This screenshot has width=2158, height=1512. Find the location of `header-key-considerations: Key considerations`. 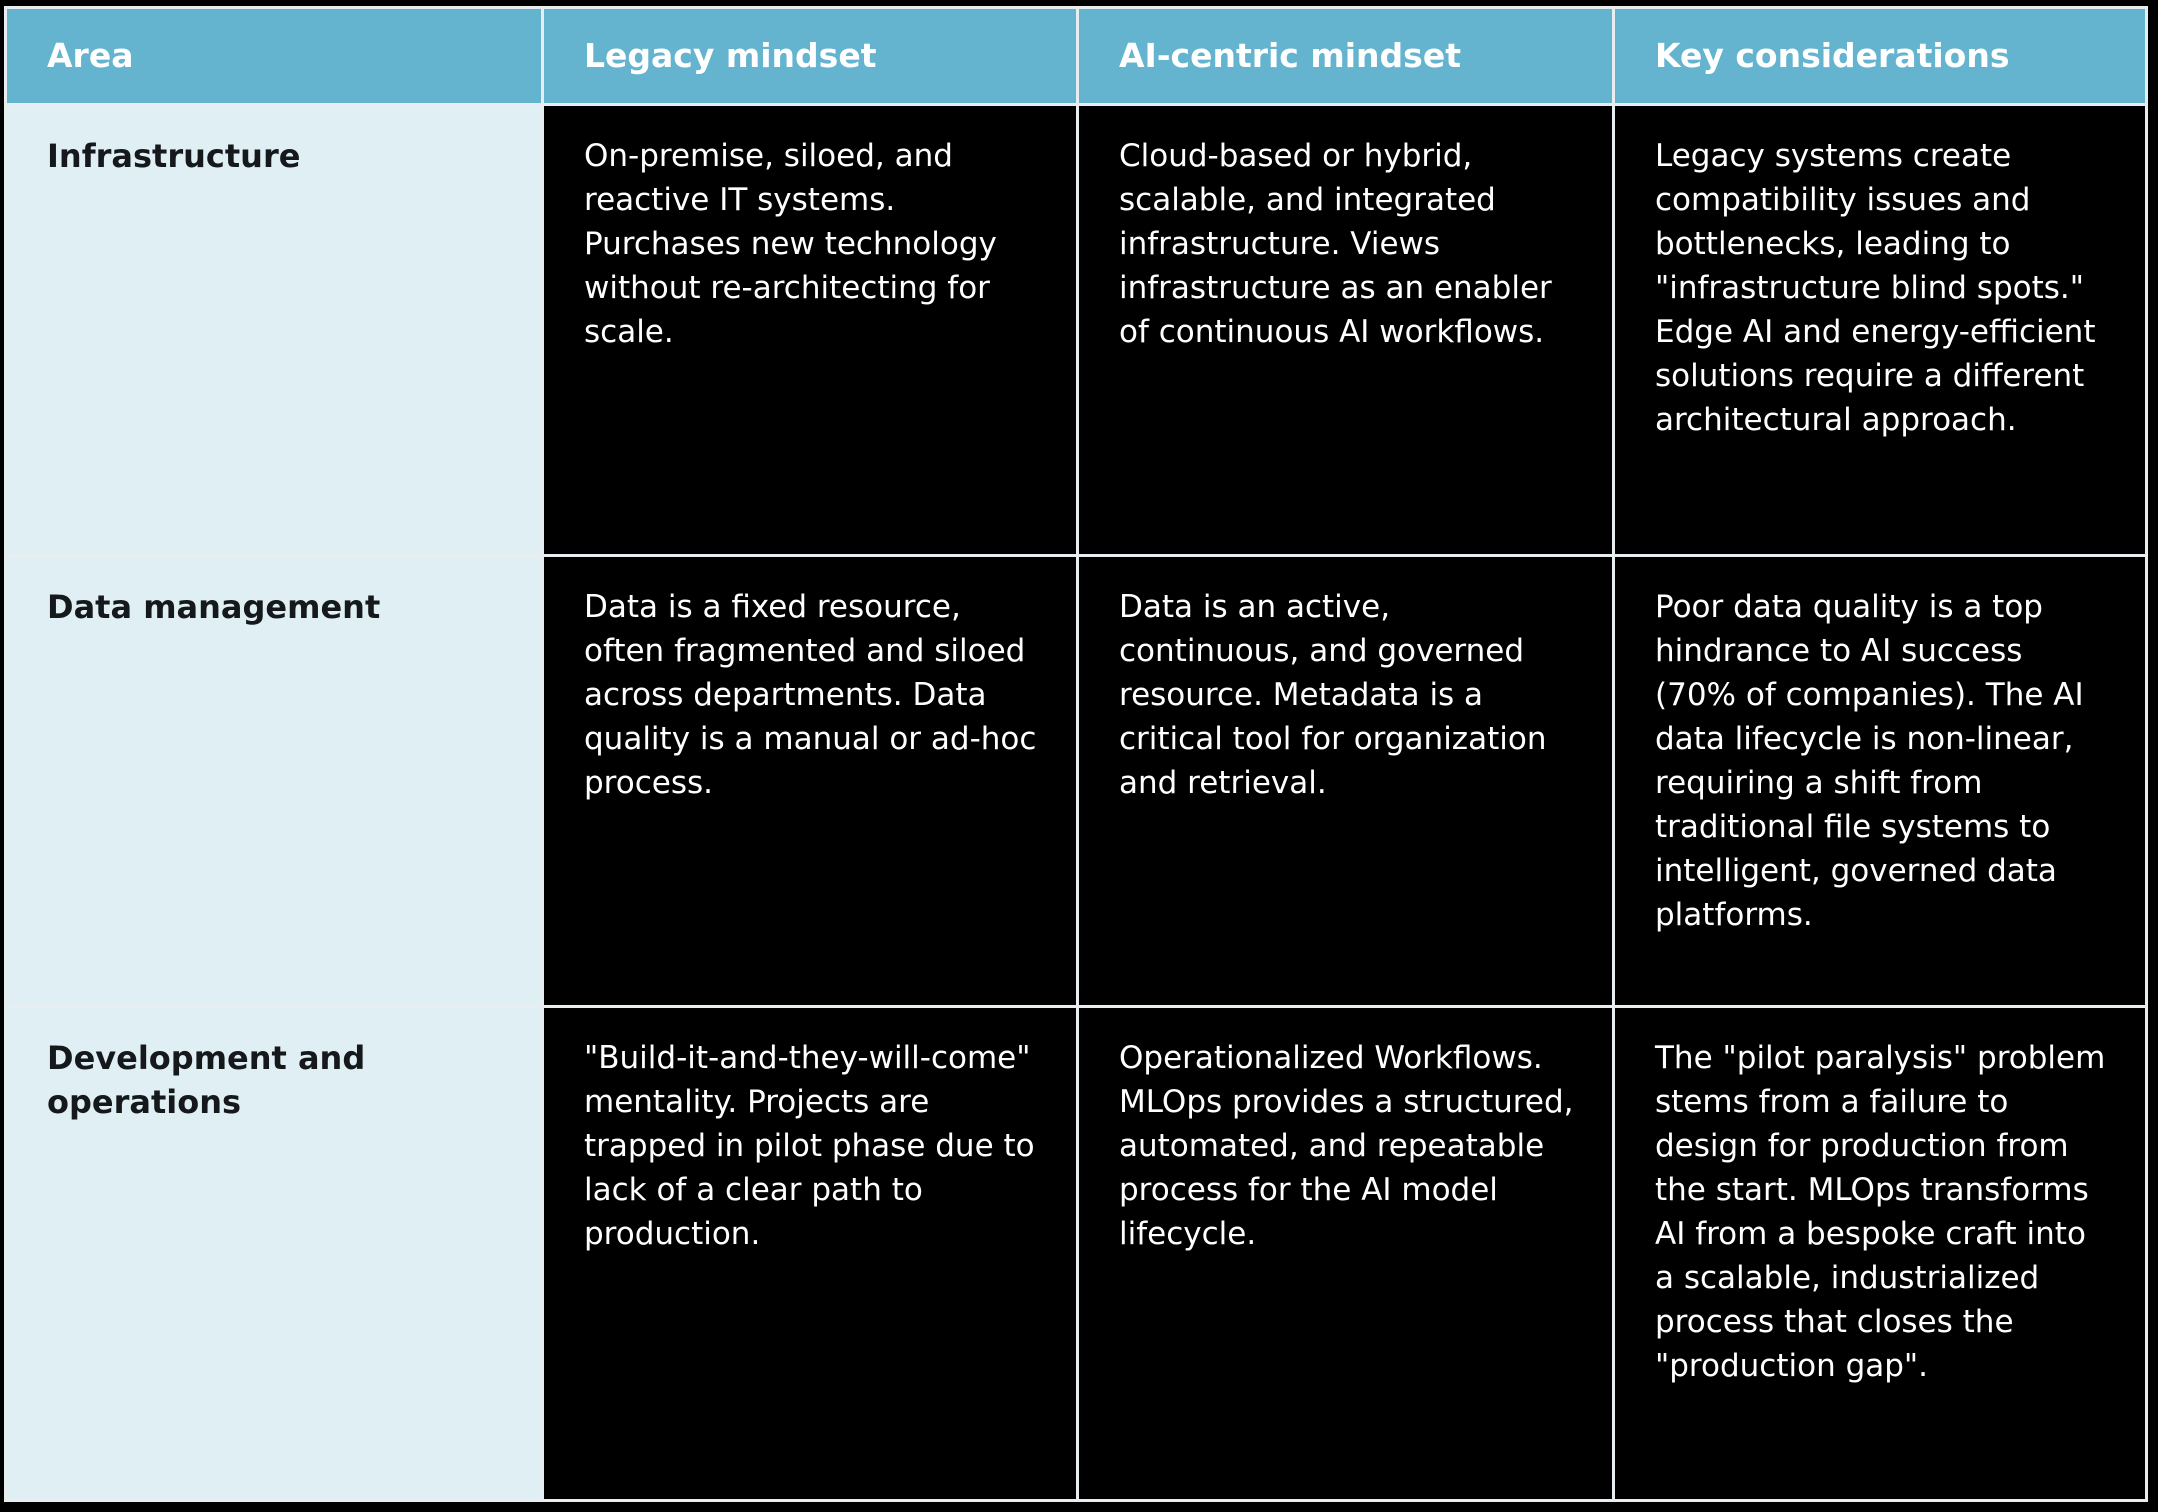

header-key-considerations: Key considerations is located at coordinates (1880, 57).